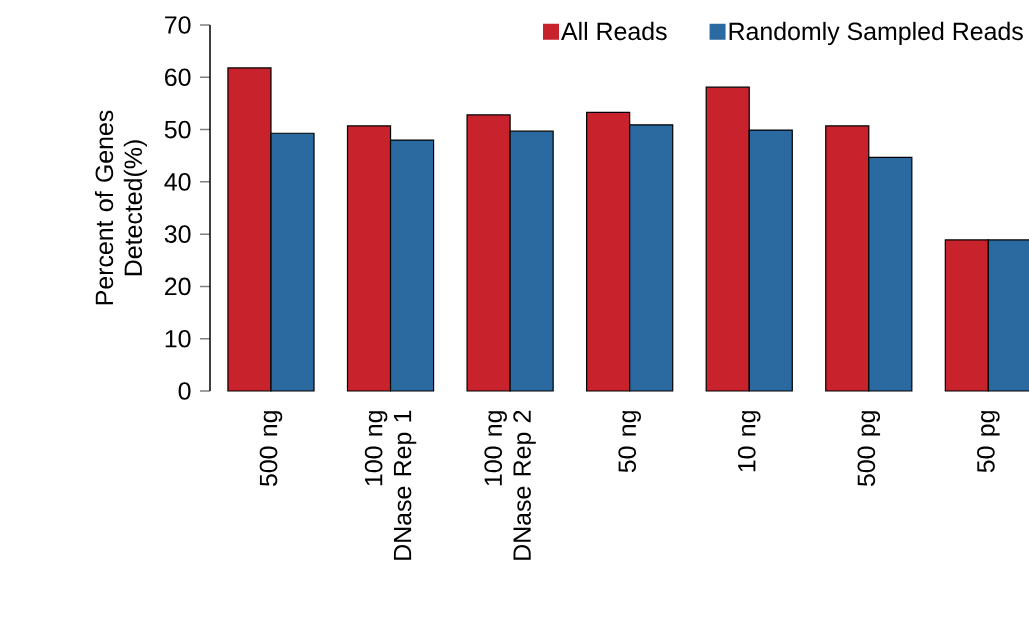 The image size is (1029, 629). I want to click on legend-label: Randomly Sampled Reads, so click(876, 33).